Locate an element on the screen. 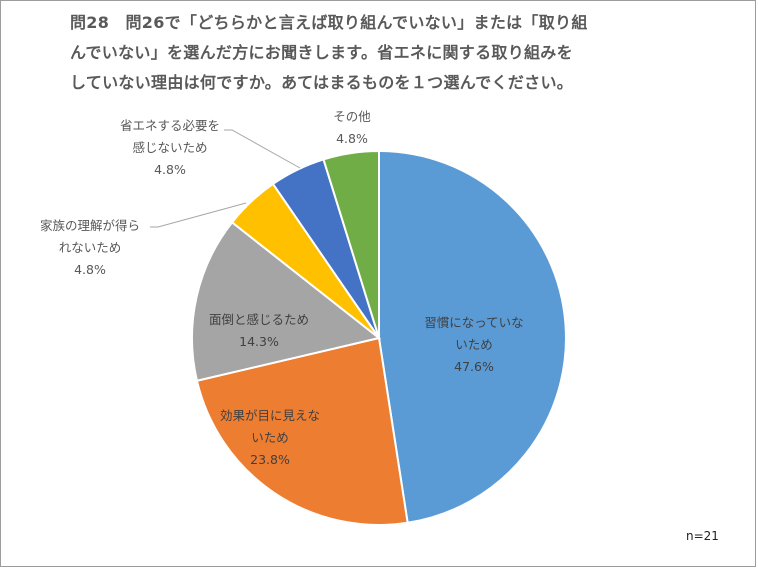 The height and width of the screenshot is (569, 758). slice-label-4: 家族の理解が得られないため 4.8% is located at coordinates (90, 247).